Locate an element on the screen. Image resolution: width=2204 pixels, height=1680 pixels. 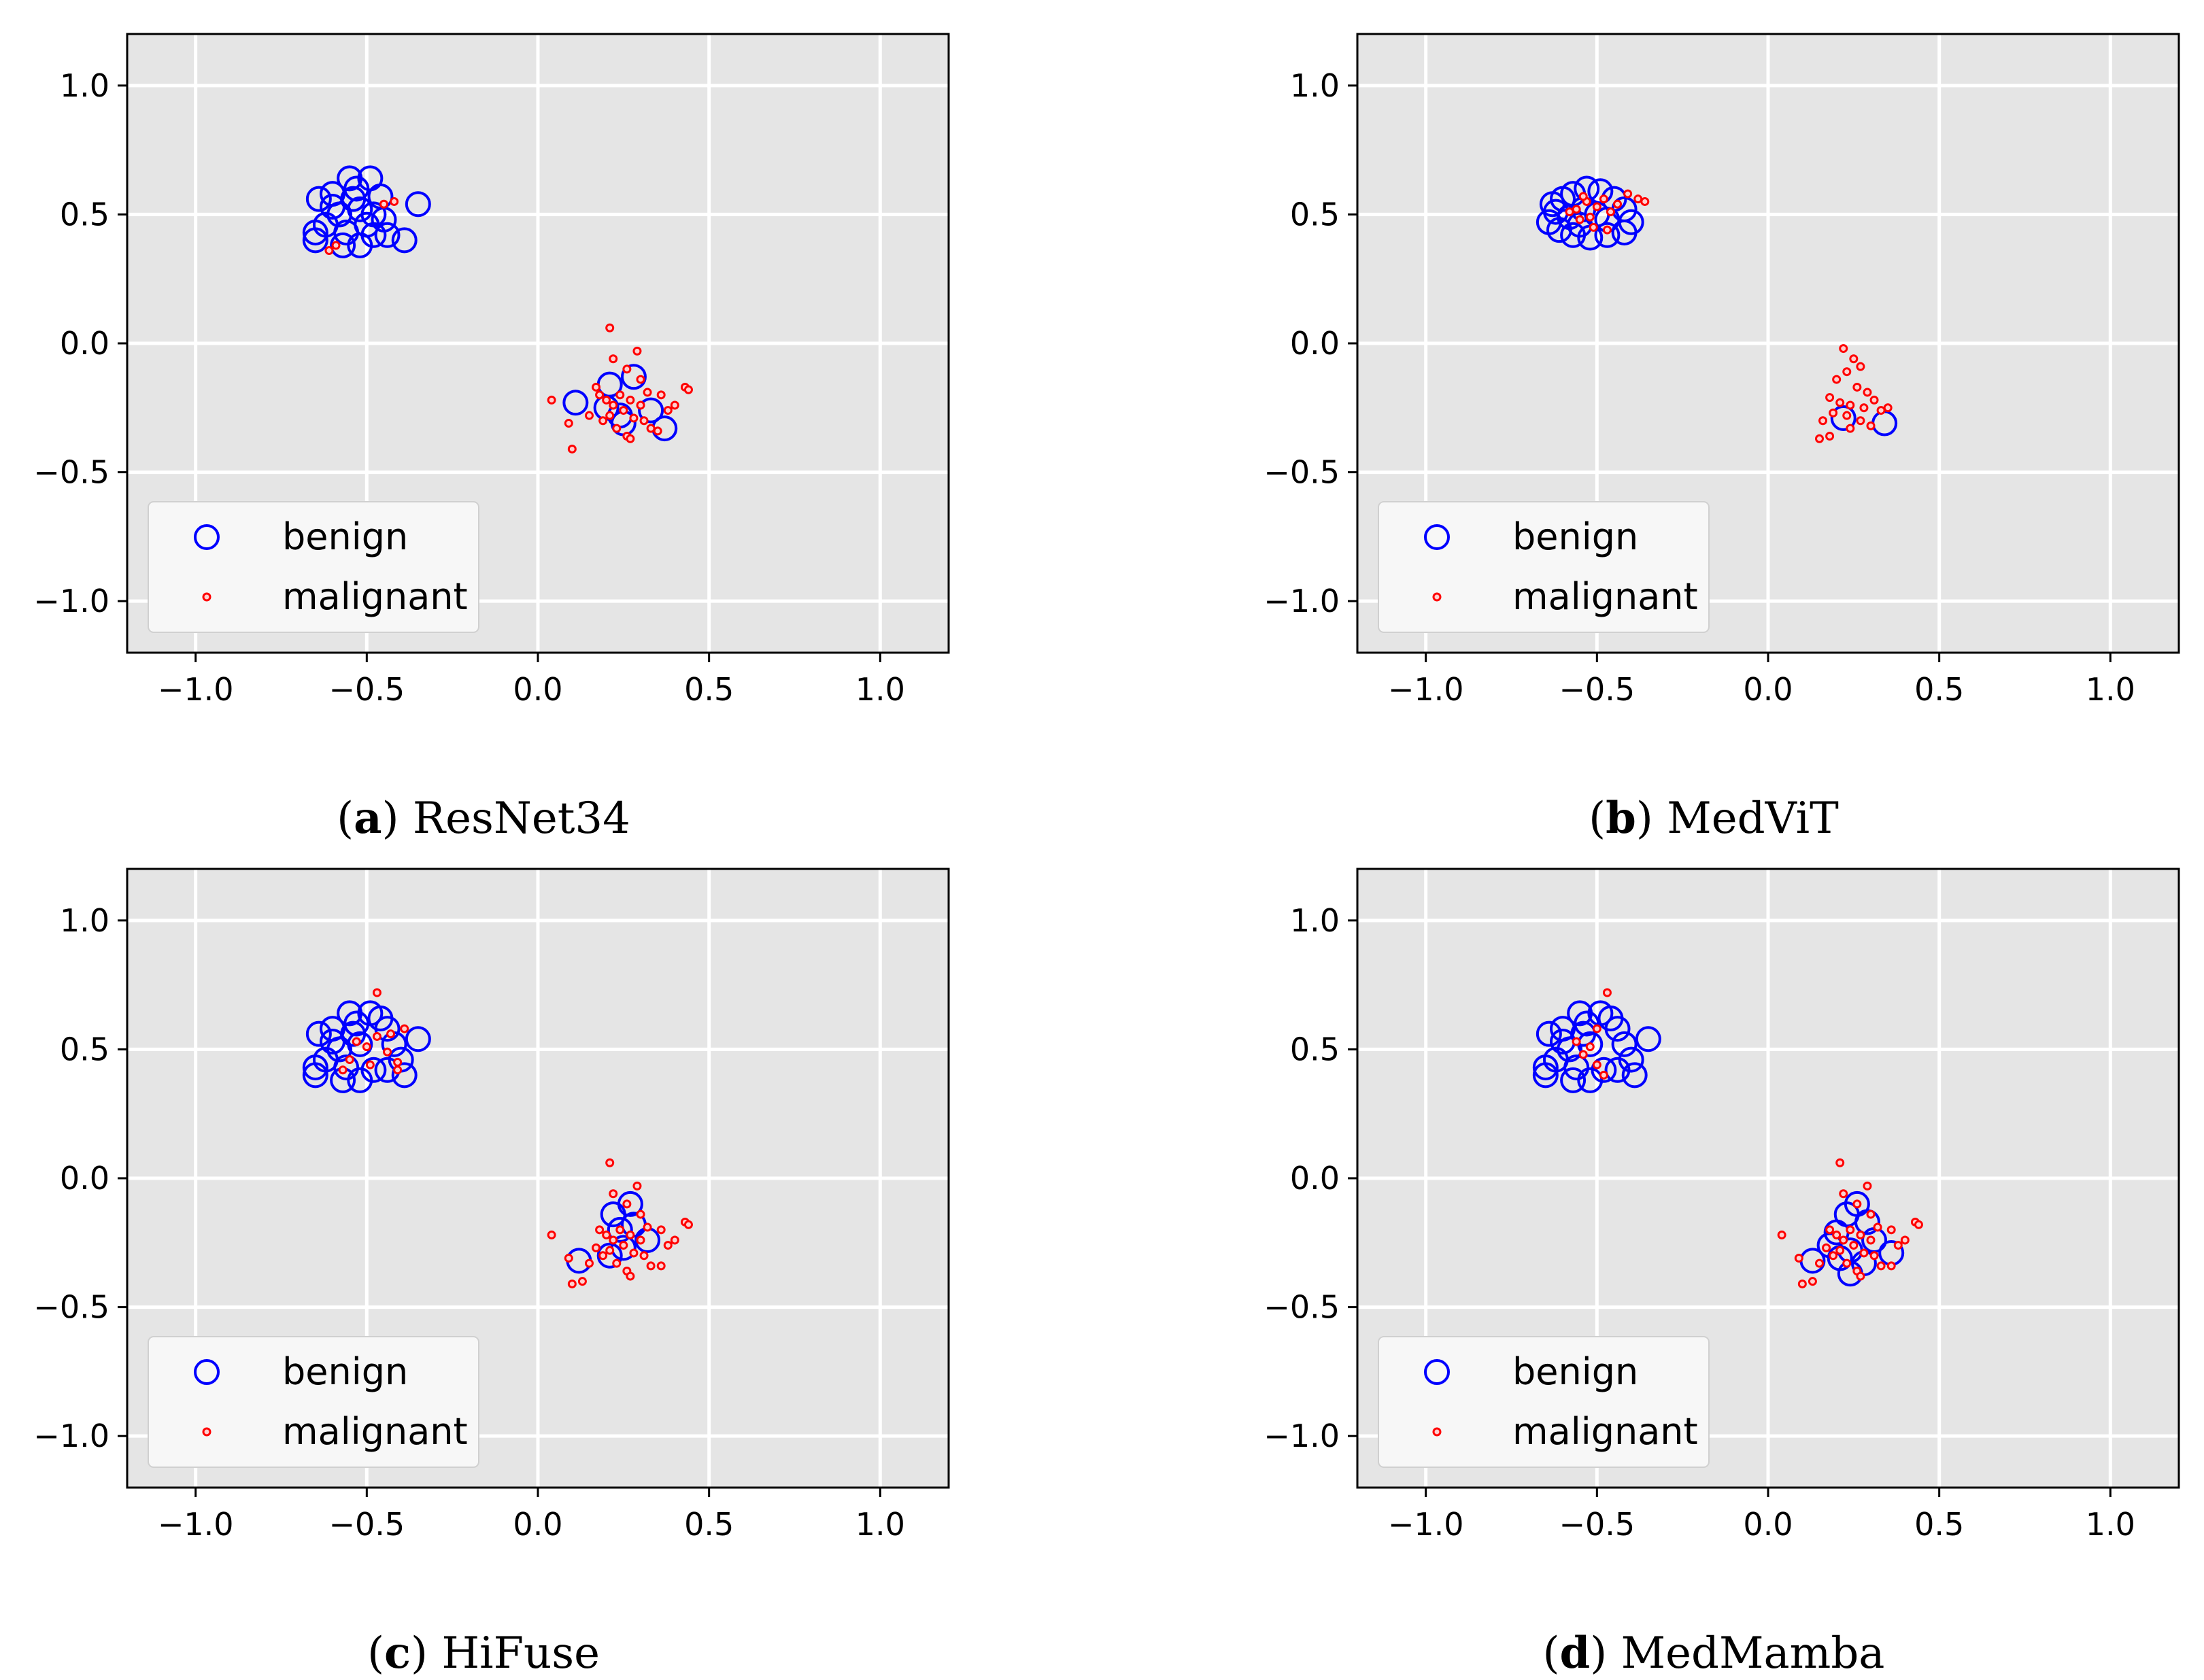
panel-caption: (c) HiFuse is located at coordinates (484, 1653).